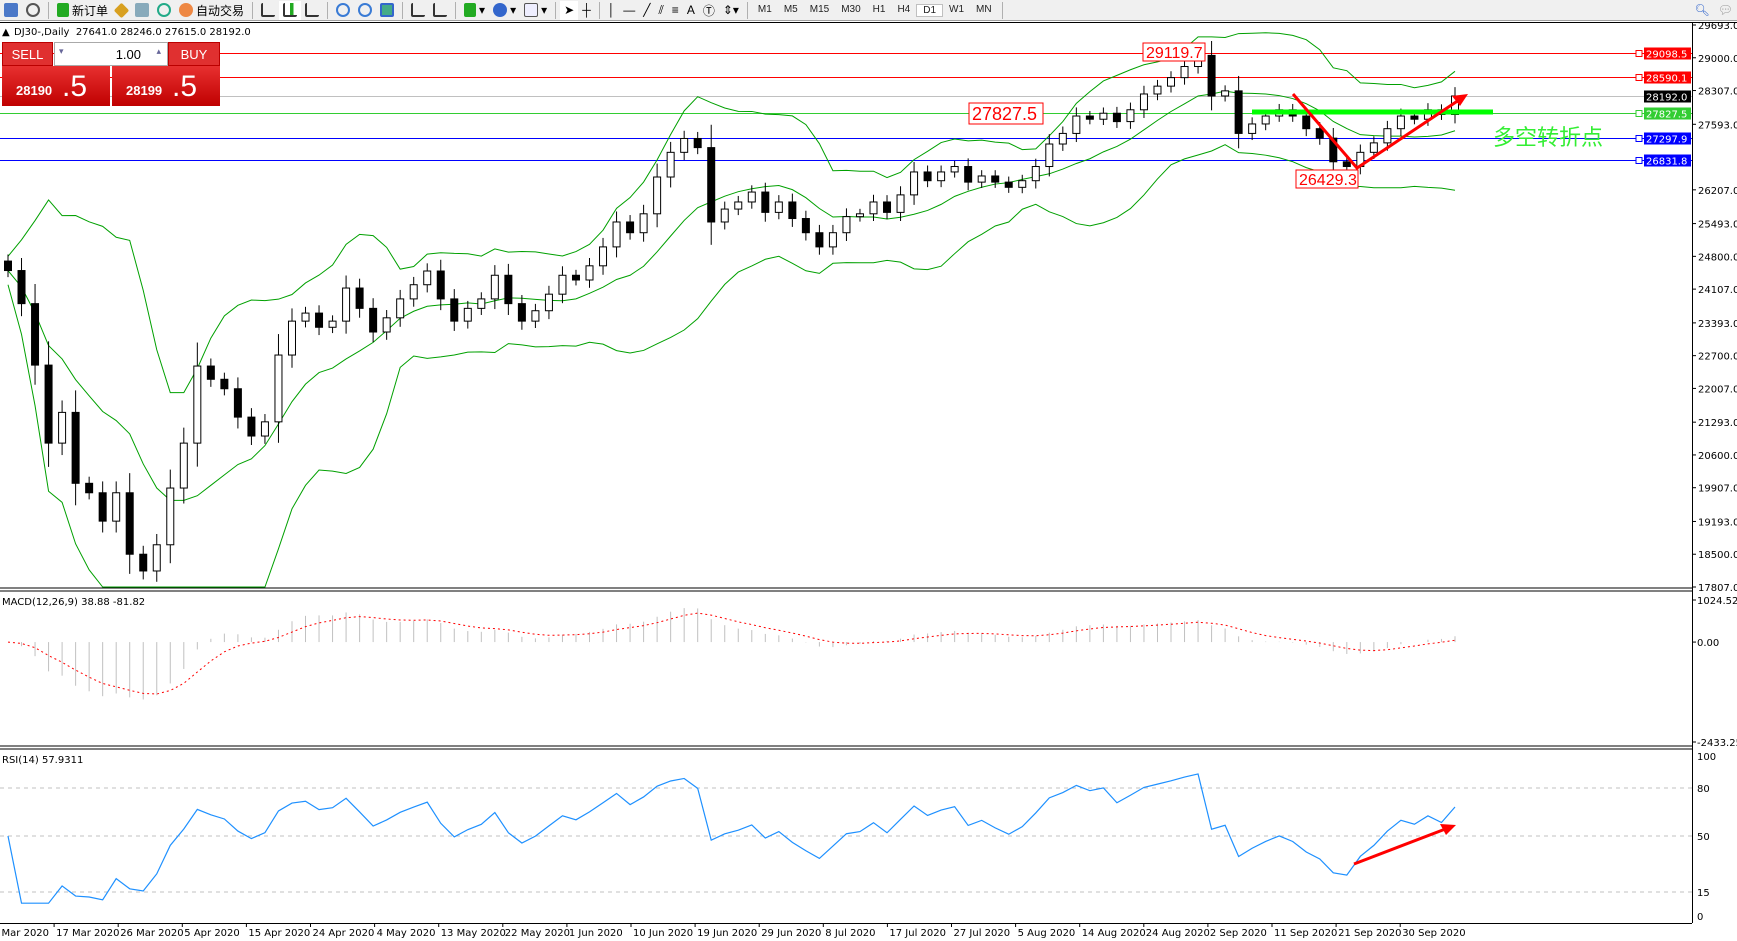 Image resolution: width=1737 pixels, height=941 pixels. I want to click on horizontal-line-button: —, so click(629, 10).